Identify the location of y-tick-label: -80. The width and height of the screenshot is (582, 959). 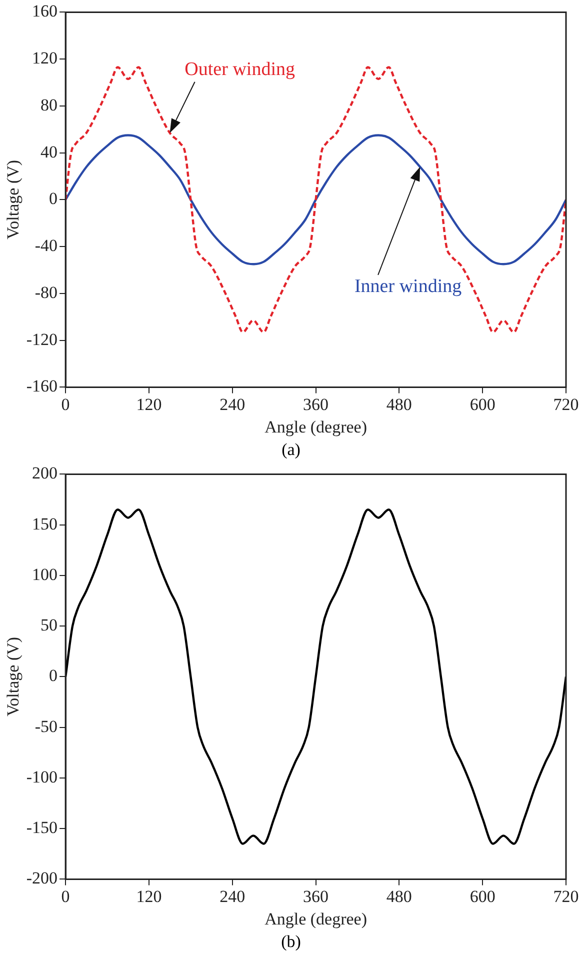
(46, 292).